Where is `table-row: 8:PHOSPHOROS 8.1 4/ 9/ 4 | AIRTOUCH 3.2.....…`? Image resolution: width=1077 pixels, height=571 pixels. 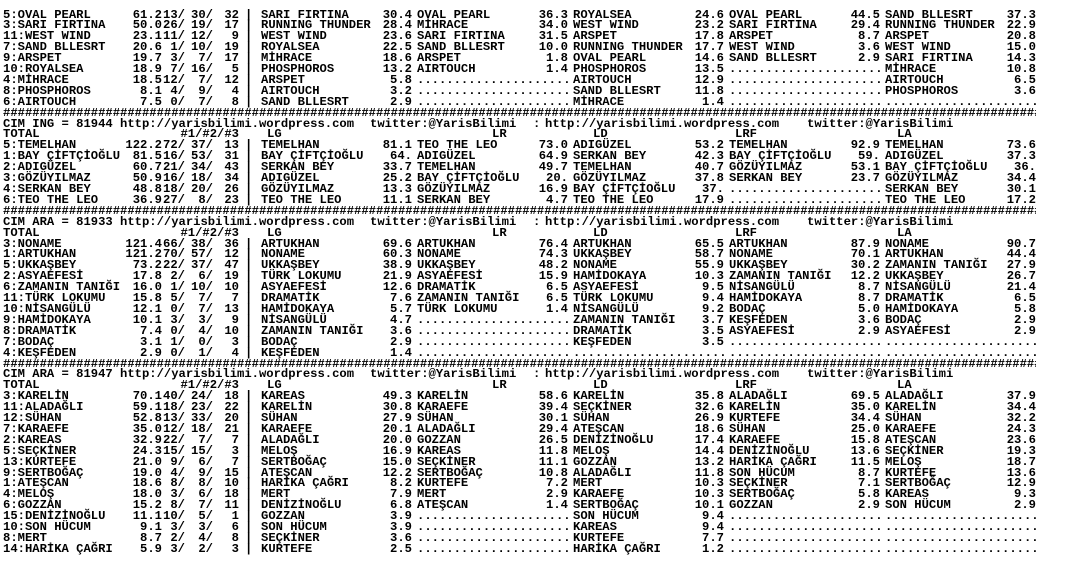 table-row: 8:PHOSPHOROS 8.1 4/ 9/ 4 | AIRTOUCH 3.2.....… is located at coordinates (538, 91).